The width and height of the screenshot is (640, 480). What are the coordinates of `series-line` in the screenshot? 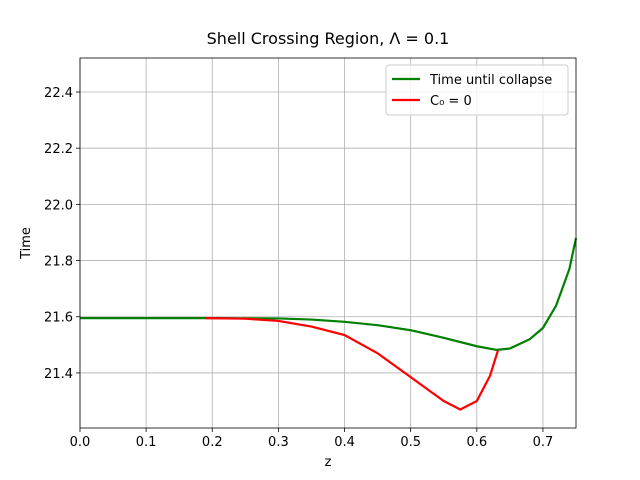 It's located at (352, 364).